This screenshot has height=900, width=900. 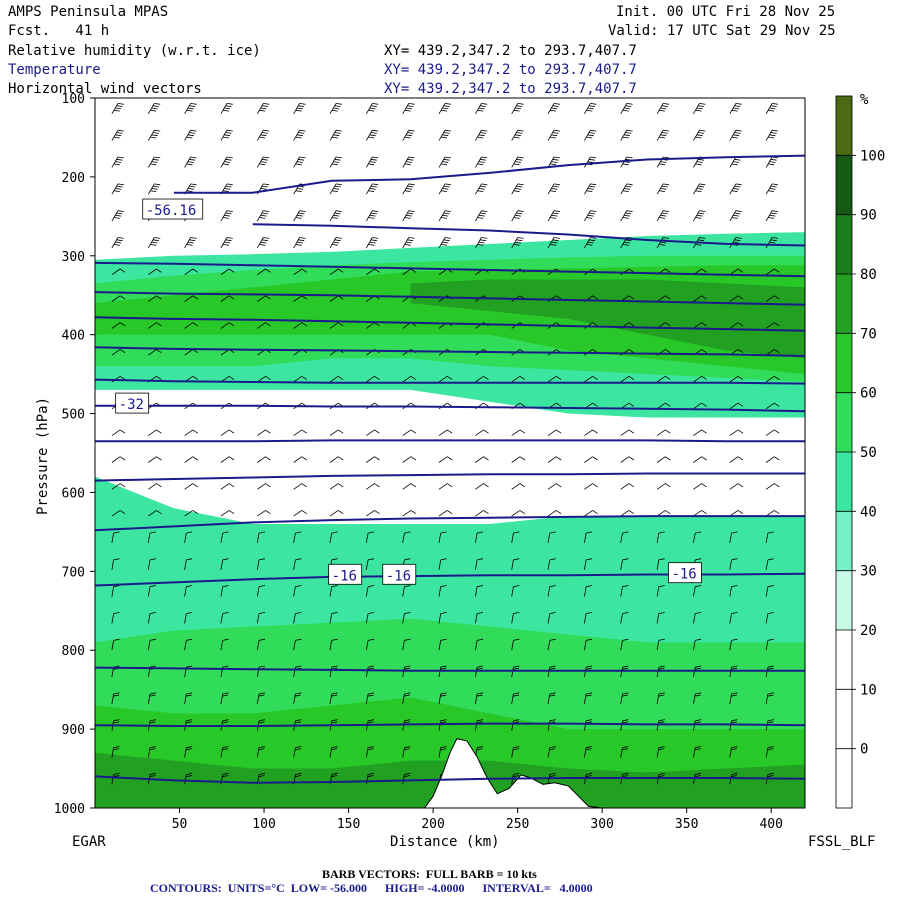 I want to click on colorbar-label-2: 20, so click(x=868, y=631).